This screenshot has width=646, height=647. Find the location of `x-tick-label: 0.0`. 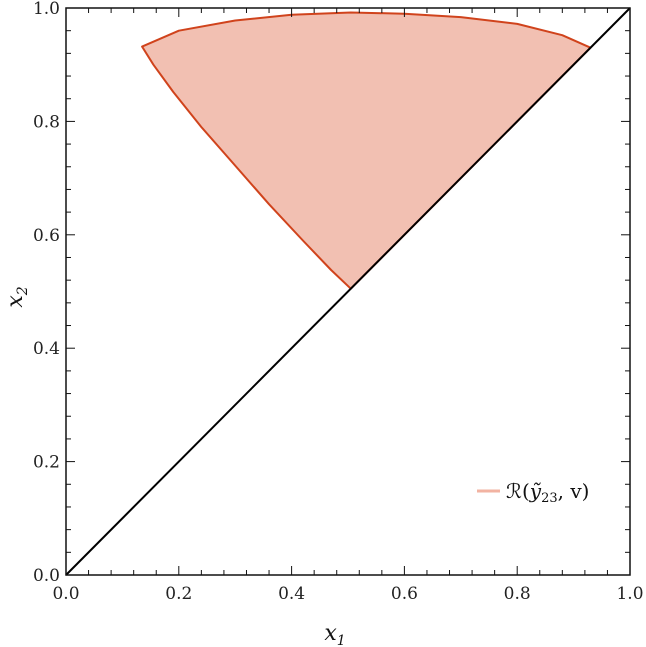

x-tick-label: 0.0 is located at coordinates (65, 594).